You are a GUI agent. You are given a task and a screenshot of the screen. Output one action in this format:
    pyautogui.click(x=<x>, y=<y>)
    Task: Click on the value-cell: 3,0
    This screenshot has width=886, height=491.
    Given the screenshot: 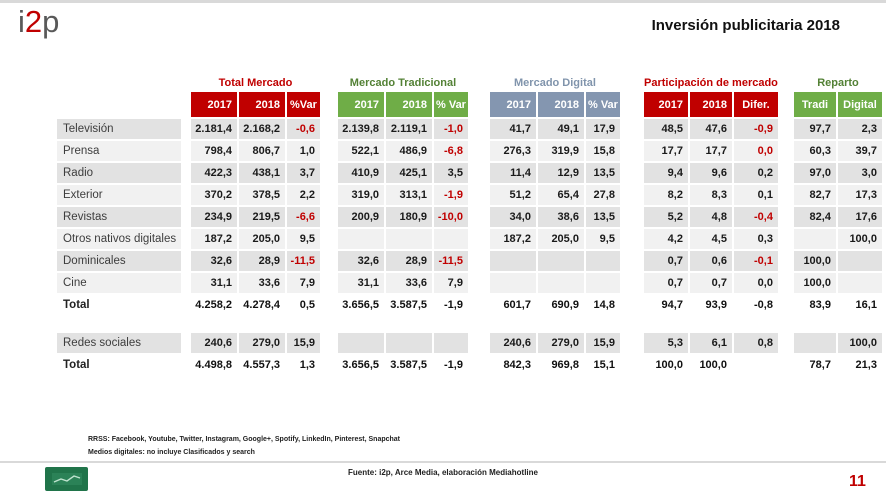 What is the action you would take?
    pyautogui.click(x=859, y=173)
    